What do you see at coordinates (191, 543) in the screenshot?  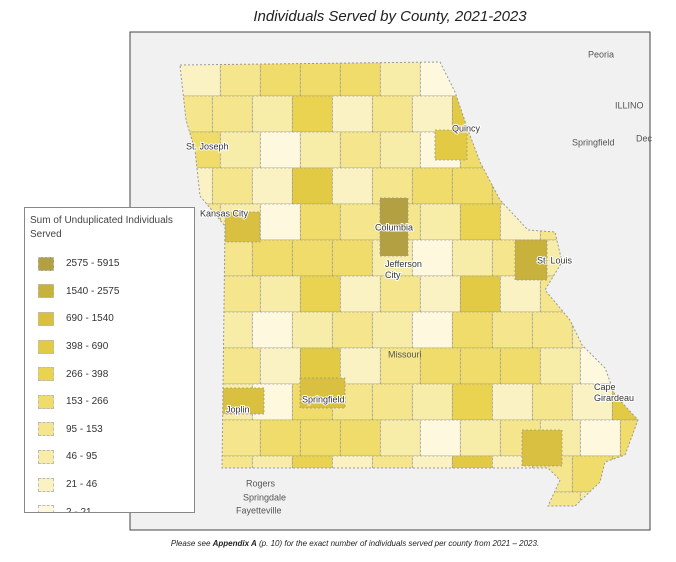 I see `note-text: Please see` at bounding box center [191, 543].